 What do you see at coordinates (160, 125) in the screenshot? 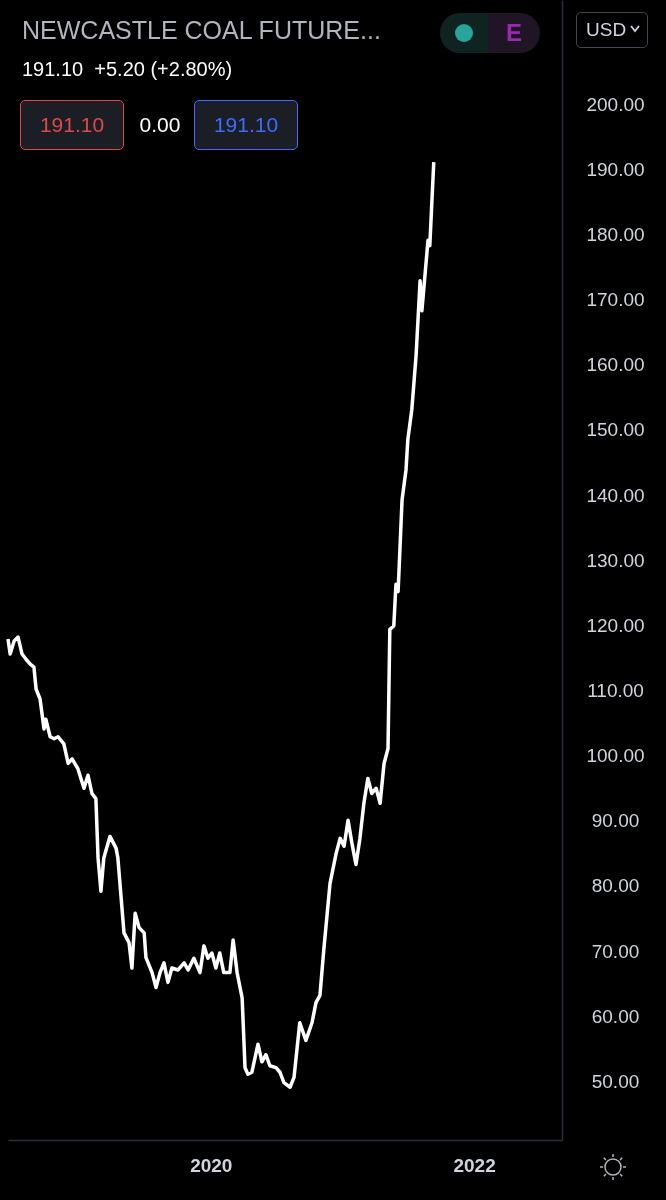
I see `annotation: 0.00` at bounding box center [160, 125].